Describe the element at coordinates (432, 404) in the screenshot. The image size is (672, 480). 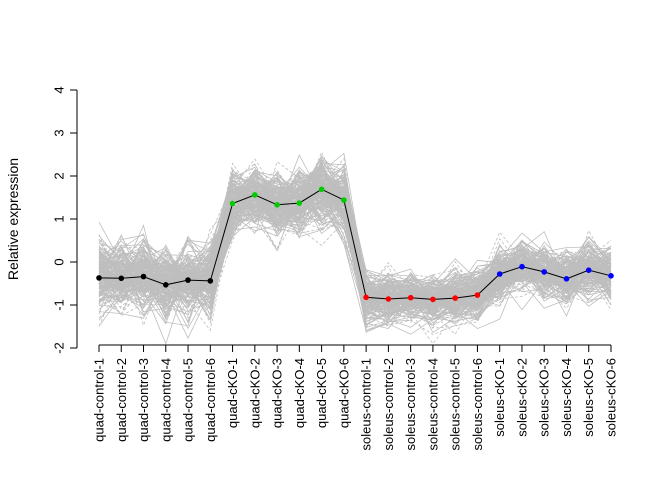
I see `x-tick-label: soleus-control-4` at that location.